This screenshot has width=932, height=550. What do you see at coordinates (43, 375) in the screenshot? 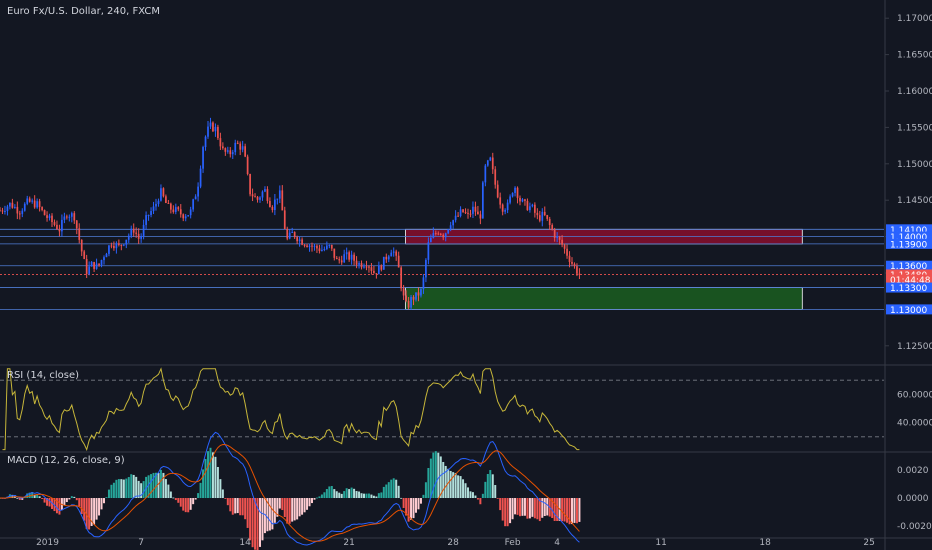
I see `rsi-label: RSI (14, close)` at bounding box center [43, 375].